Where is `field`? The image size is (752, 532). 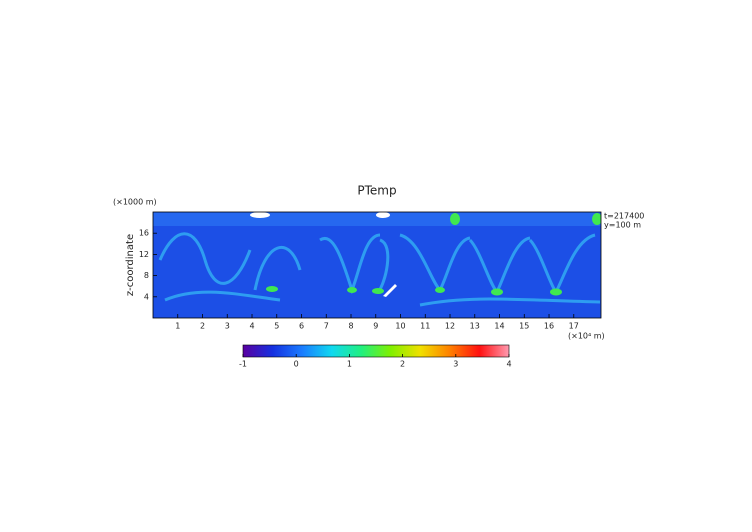
field is located at coordinates (377, 265).